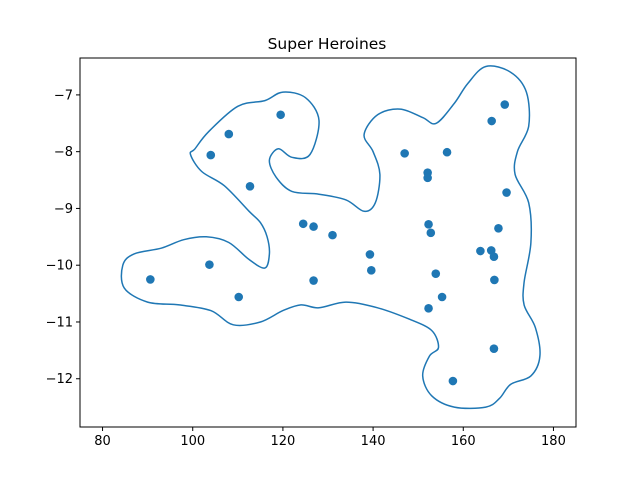 The image size is (640, 480). What do you see at coordinates (102, 441) in the screenshot?
I see `x-tick-label: 80` at bounding box center [102, 441].